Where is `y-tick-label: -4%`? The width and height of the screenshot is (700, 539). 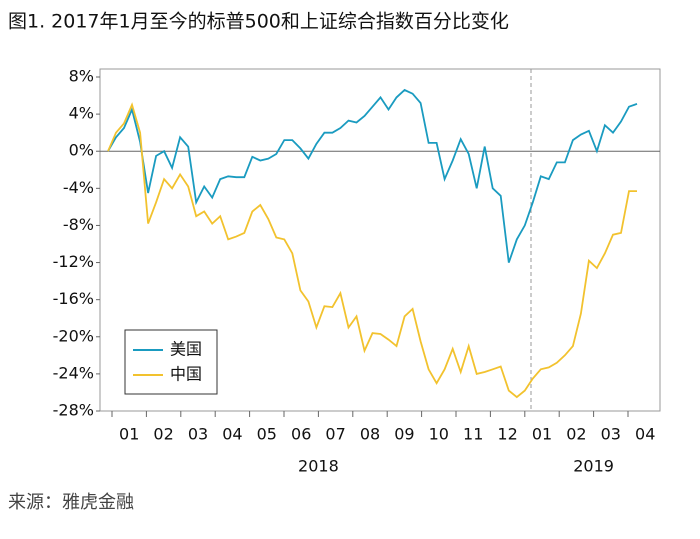
y-tick-label: -4% is located at coordinates (78, 187).